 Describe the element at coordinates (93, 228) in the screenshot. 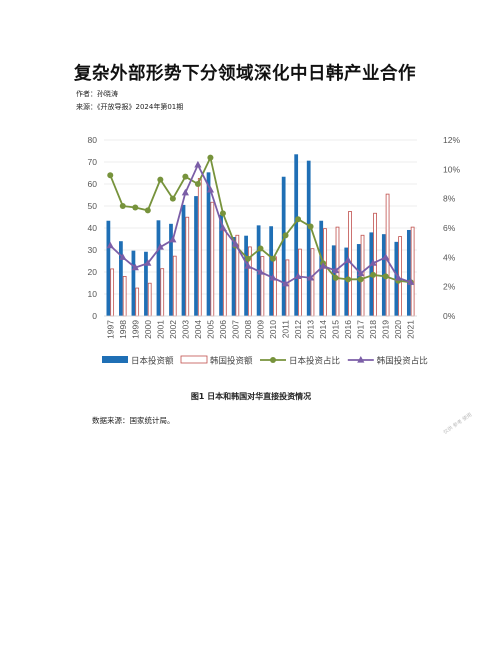

I see `y-left-tick-label: 40` at that location.